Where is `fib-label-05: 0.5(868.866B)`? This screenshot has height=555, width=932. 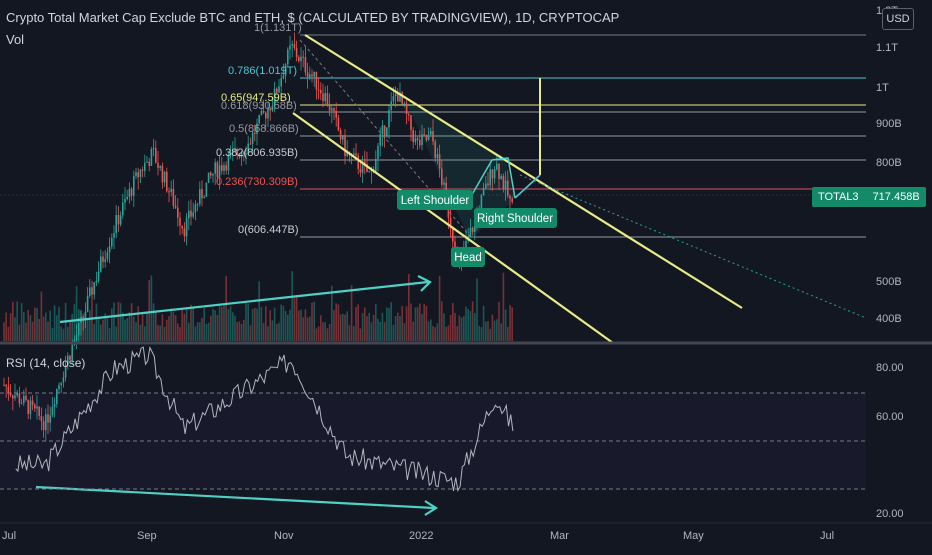 fib-label-05: 0.5(868.866B) is located at coordinates (264, 129).